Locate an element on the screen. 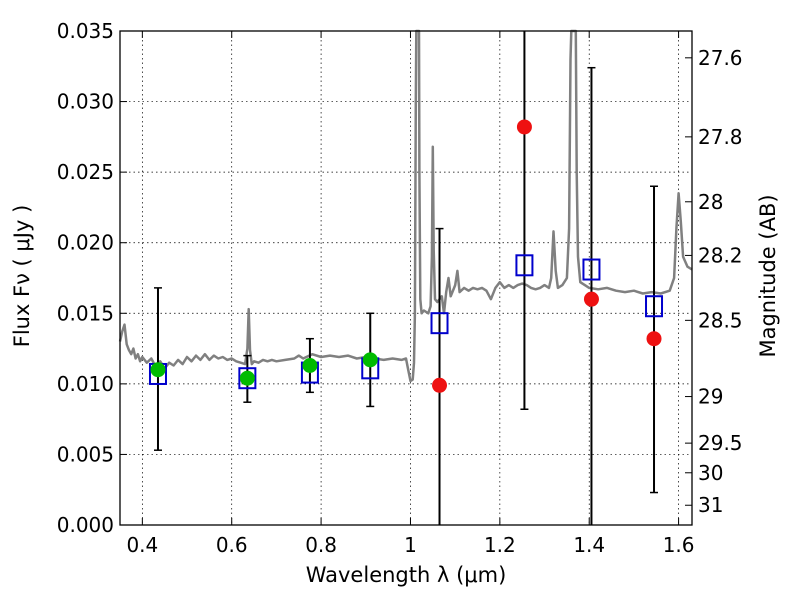  y-tick-label: 0.015 is located at coordinates (85, 313).